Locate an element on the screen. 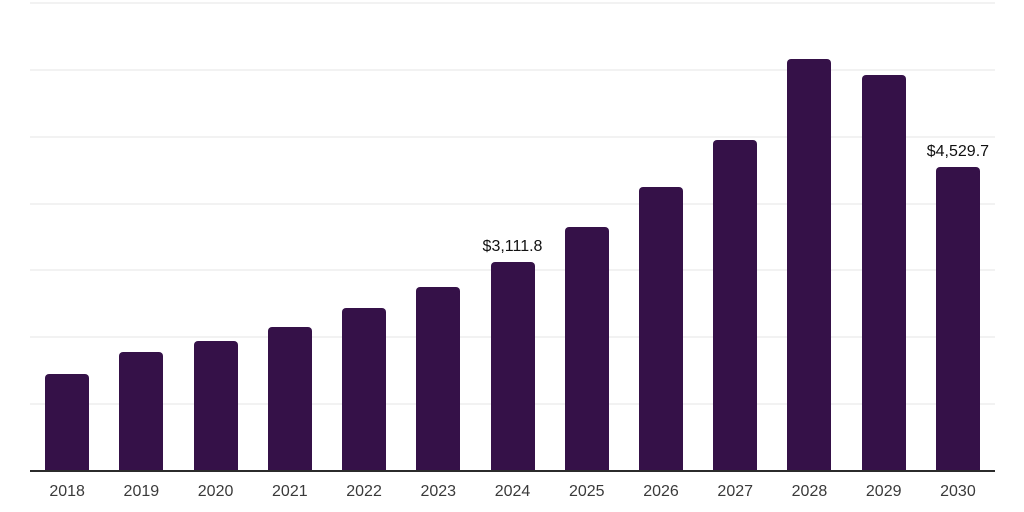 This screenshot has height=512, width=1024. x-tick-2019: 2019 is located at coordinates (141, 491).